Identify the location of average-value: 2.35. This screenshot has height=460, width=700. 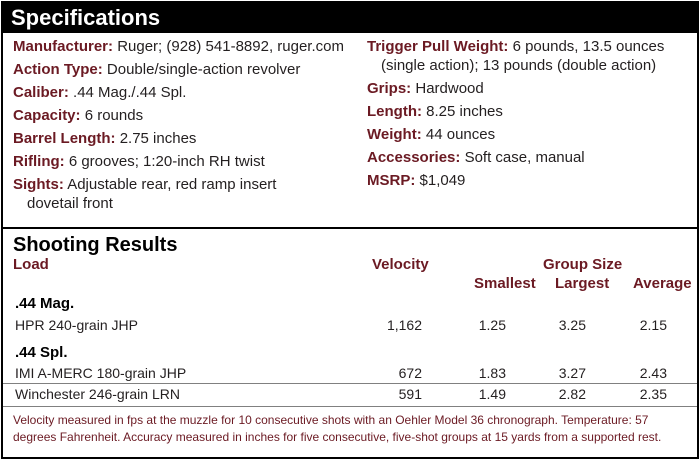
(653, 394).